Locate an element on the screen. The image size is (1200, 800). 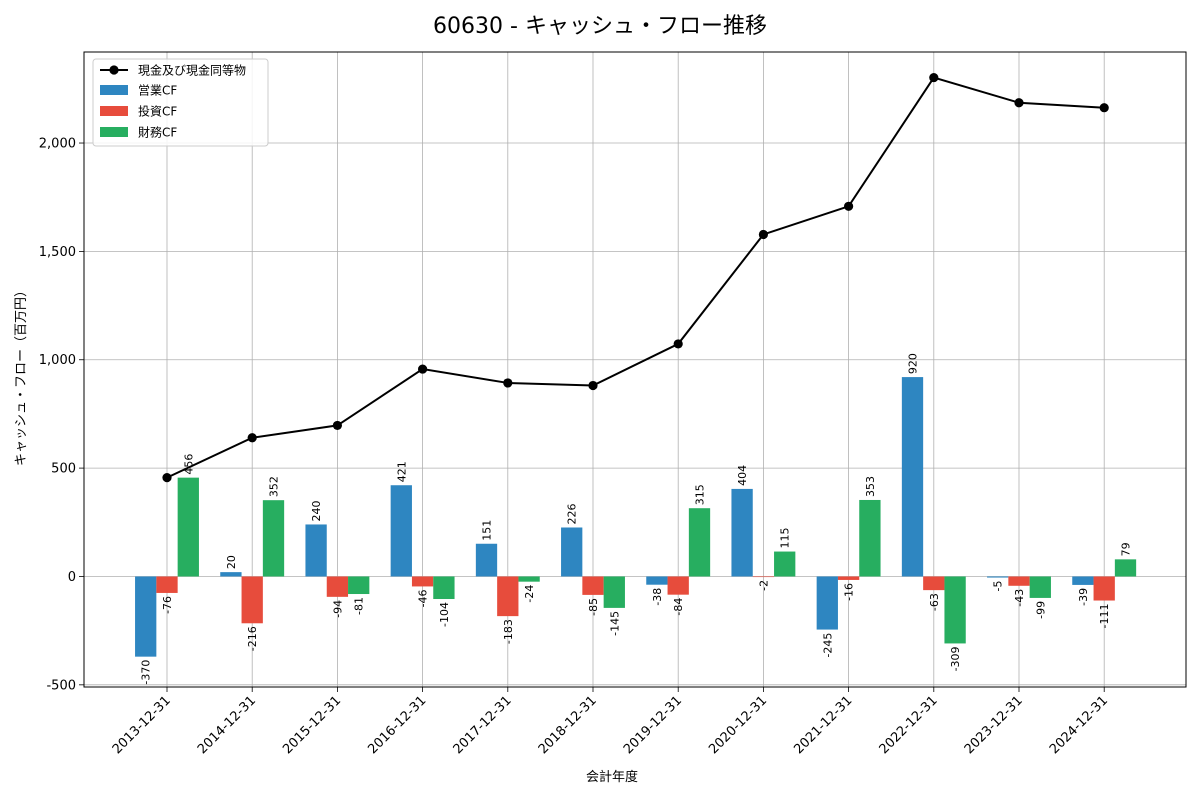
legend-swatch is located at coordinates (114, 132).